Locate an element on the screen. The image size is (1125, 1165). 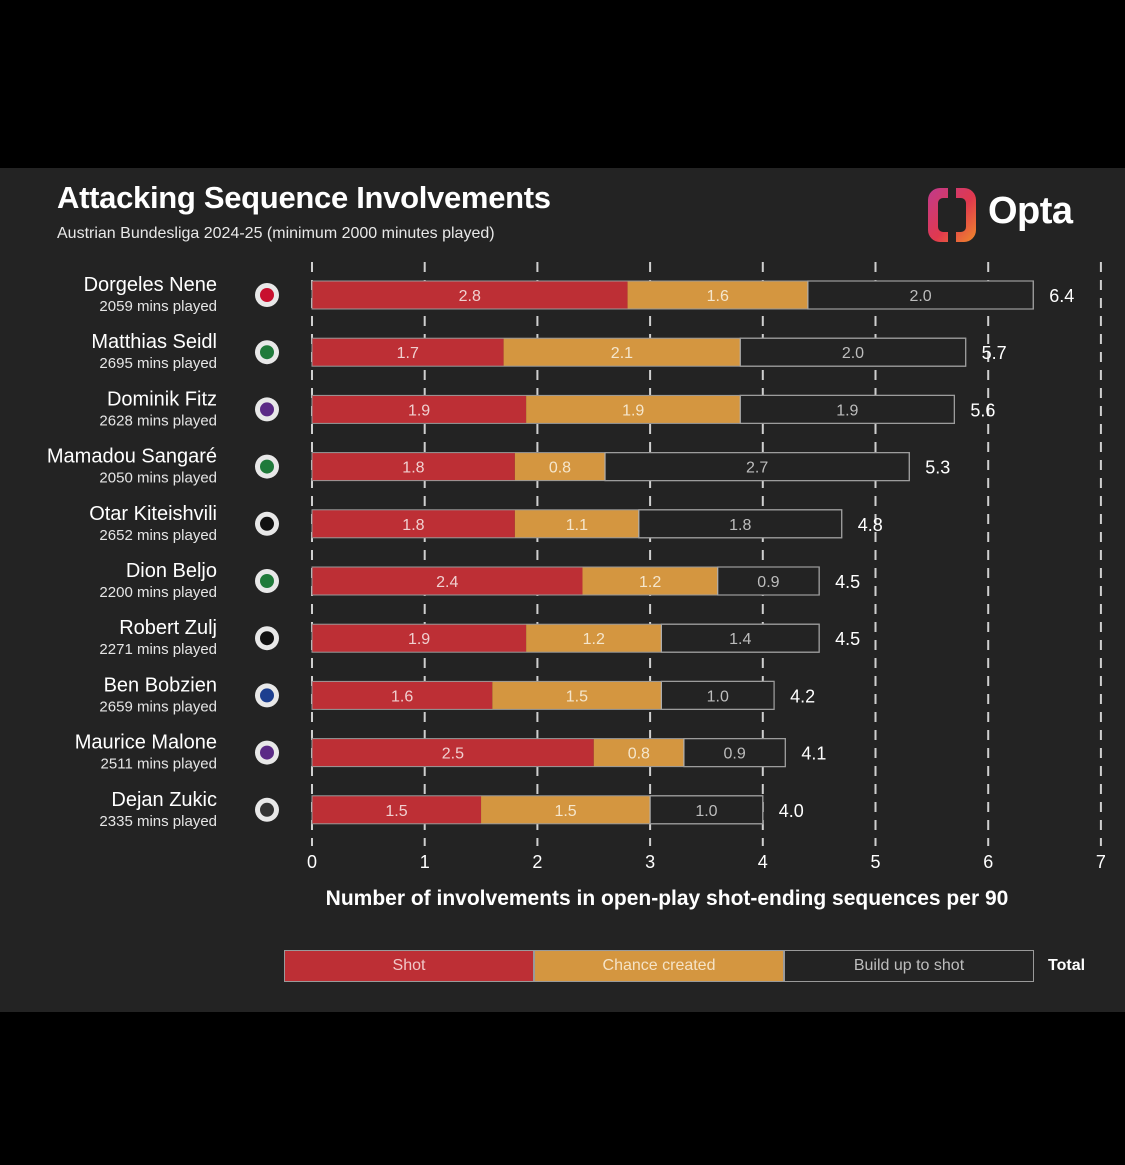
data-label: 2.5 is located at coordinates (453, 754).